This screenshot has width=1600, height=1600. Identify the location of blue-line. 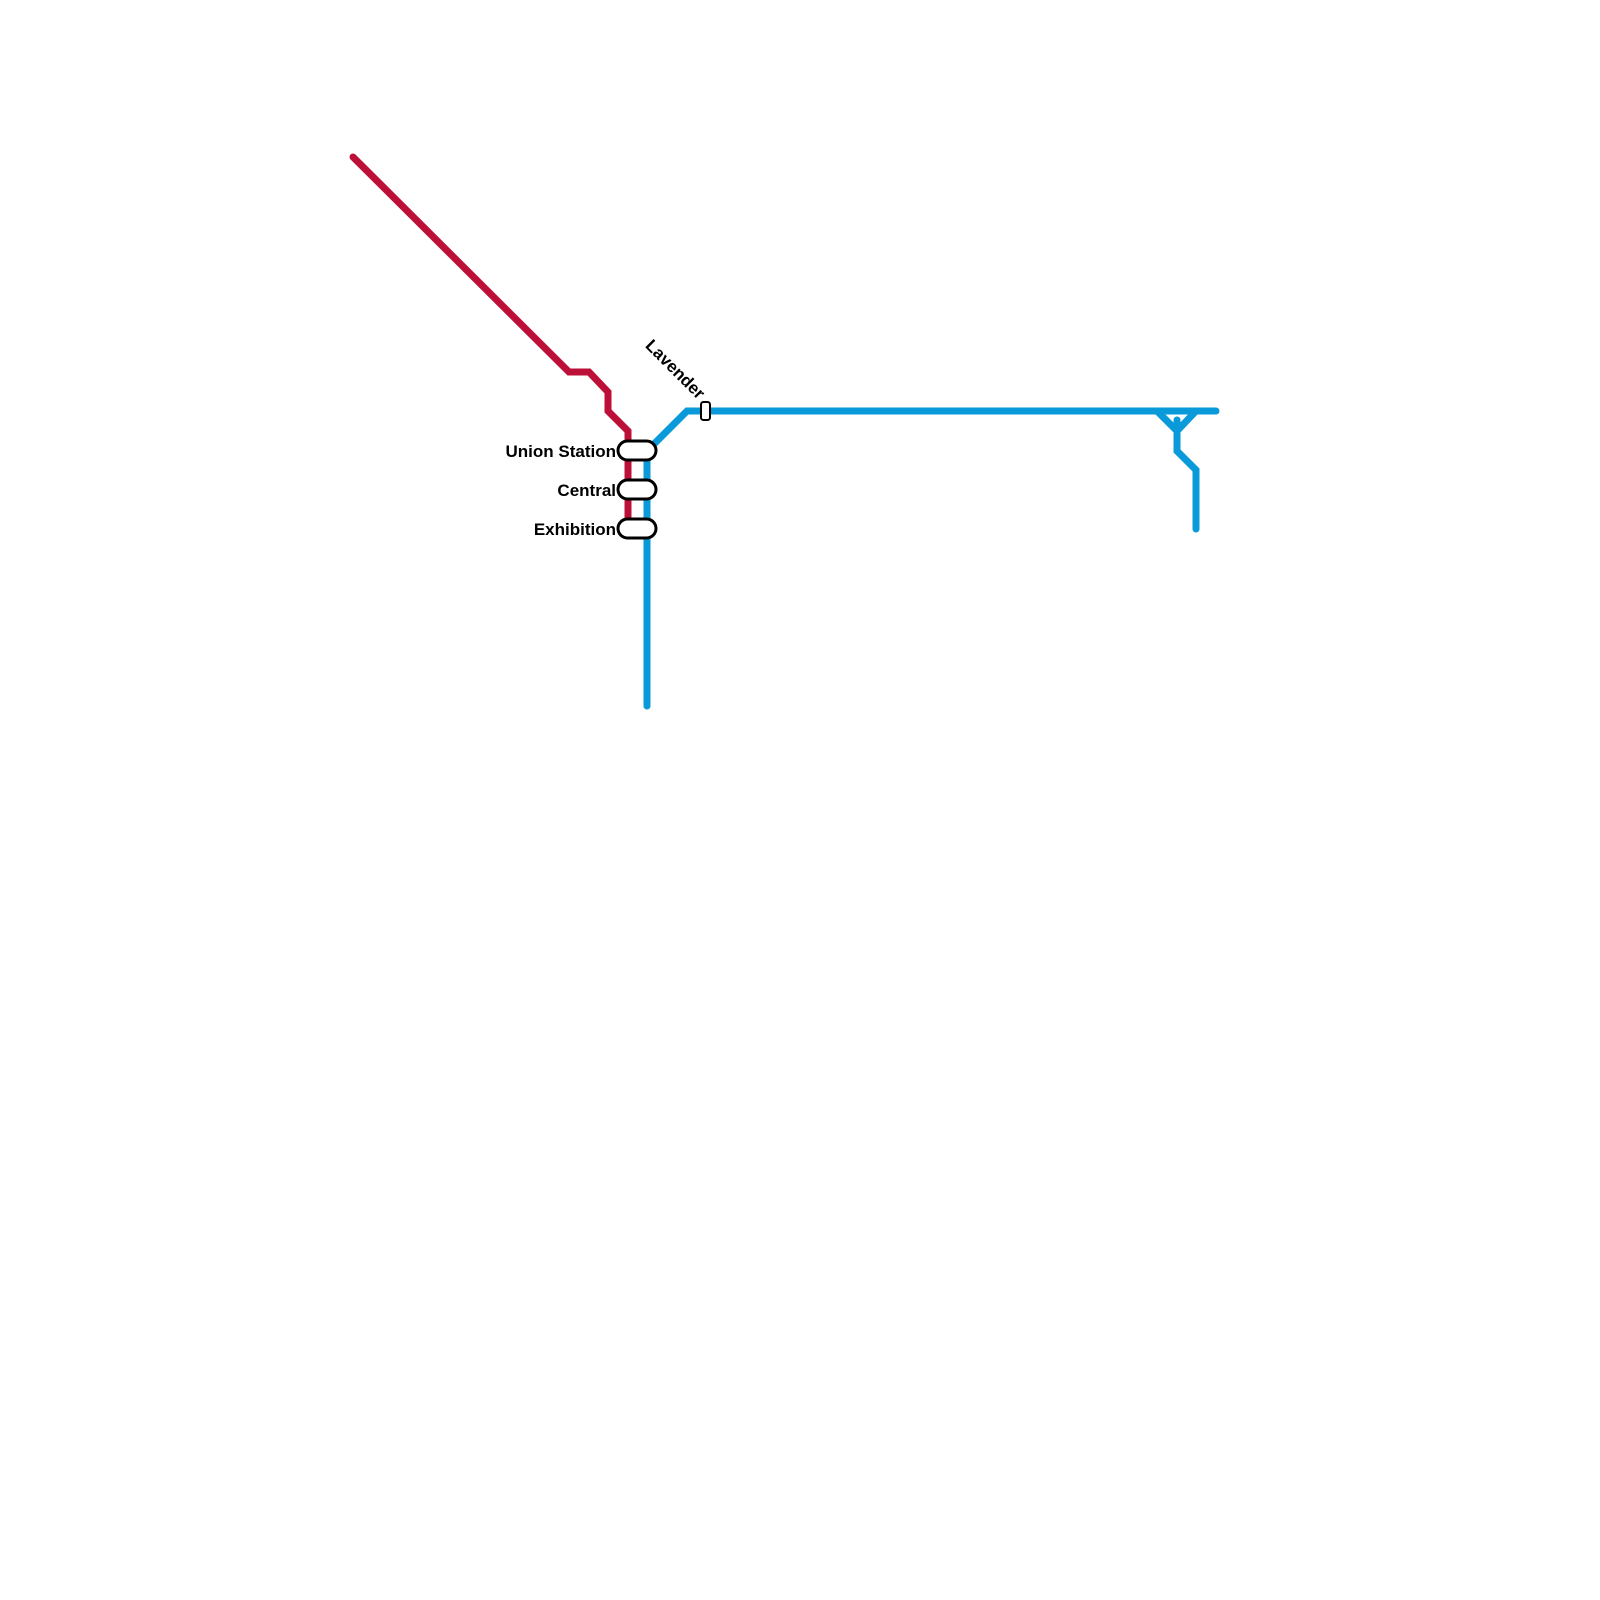
(931, 558).